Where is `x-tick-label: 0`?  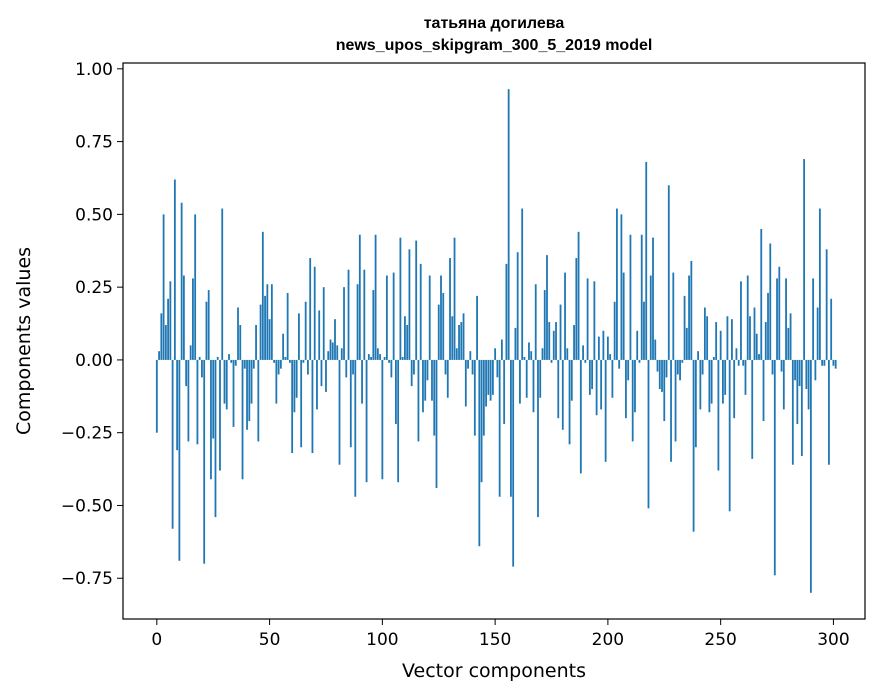
x-tick-label: 0 is located at coordinates (156, 640).